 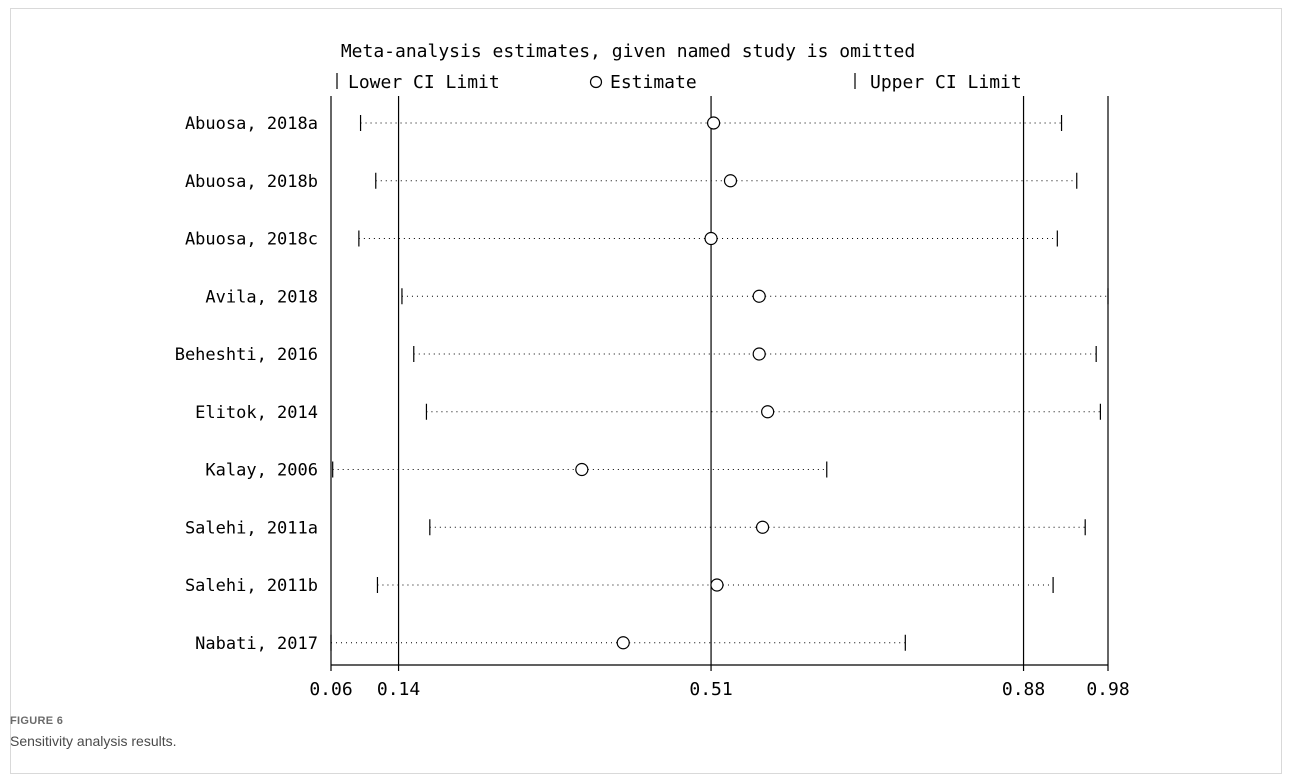 I want to click on study-label: Salehi, 2011a, so click(x=251, y=528).